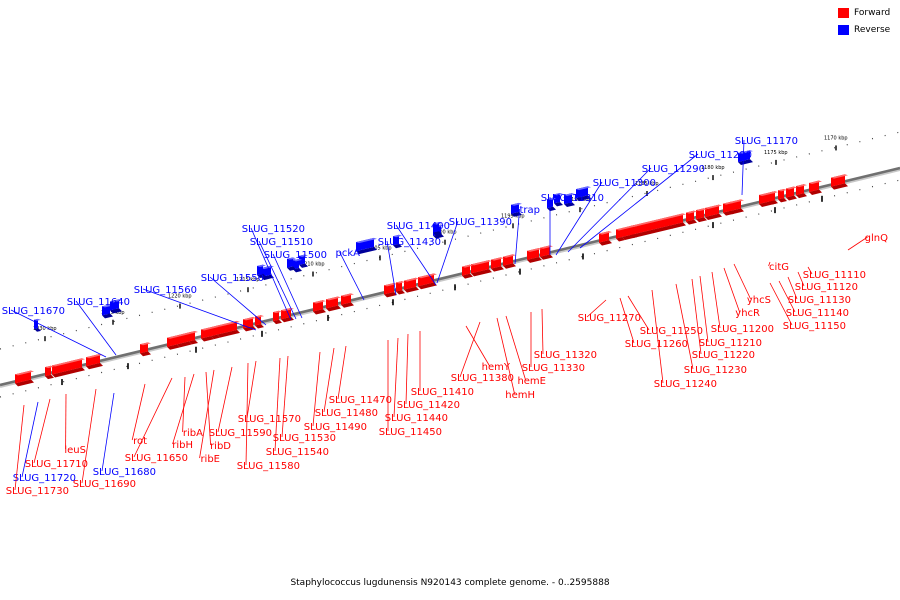 The width and height of the screenshot is (900, 600). Describe the element at coordinates (520, 395) in the screenshot. I see `gene-label-hemH: hemH` at that location.